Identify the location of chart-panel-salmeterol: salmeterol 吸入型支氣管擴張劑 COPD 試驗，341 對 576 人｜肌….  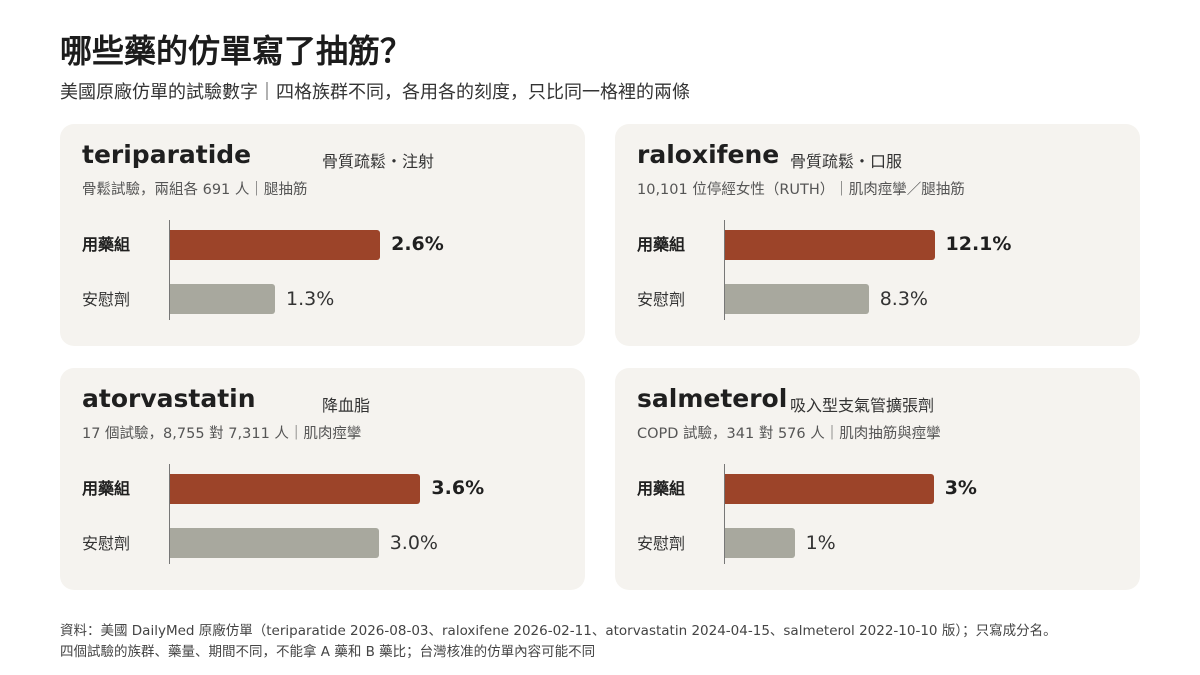
(877, 479).